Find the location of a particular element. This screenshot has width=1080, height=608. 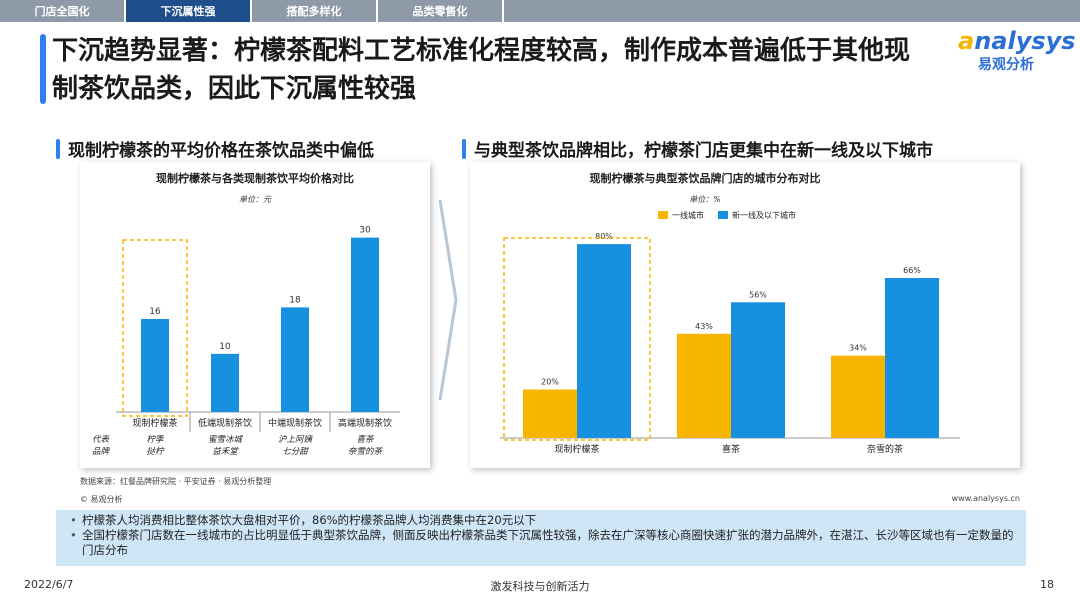

page-number: 18 is located at coordinates (1047, 584).